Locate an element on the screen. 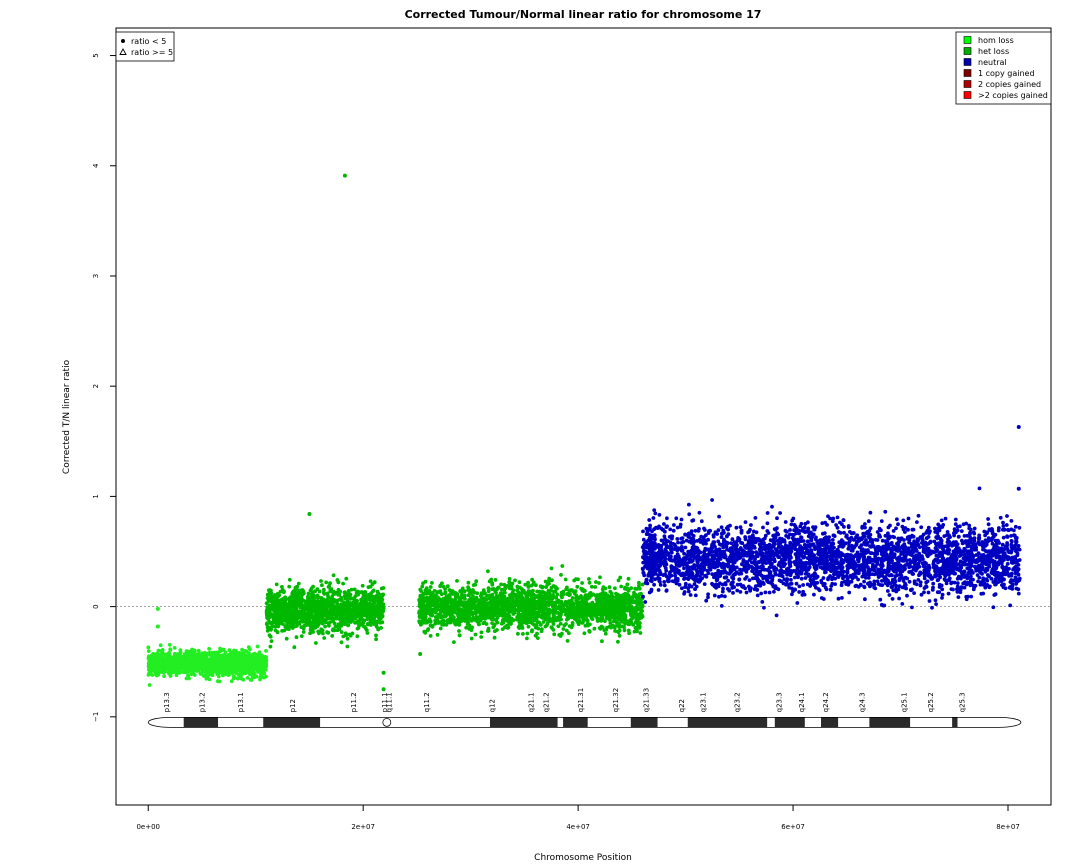 This screenshot has height=868, width=1080. y-tick-label: 5 is located at coordinates (96, 55).